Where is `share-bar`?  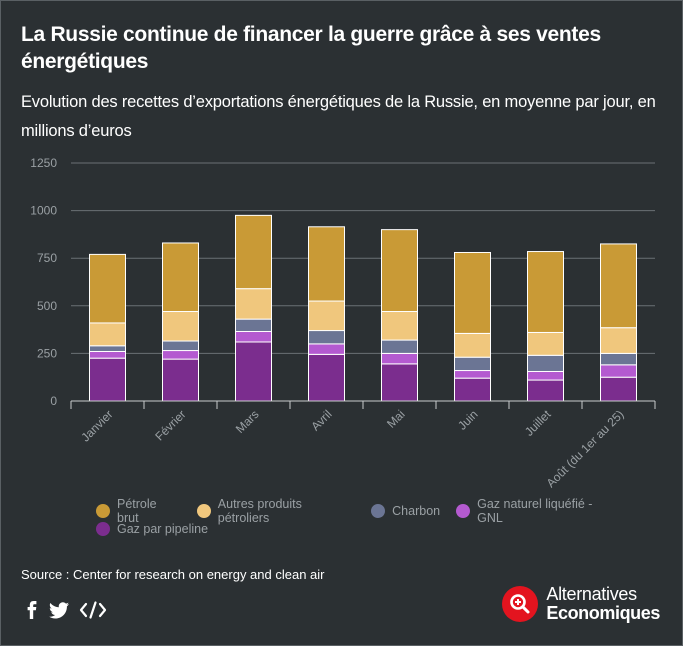 share-bar is located at coordinates (71, 610).